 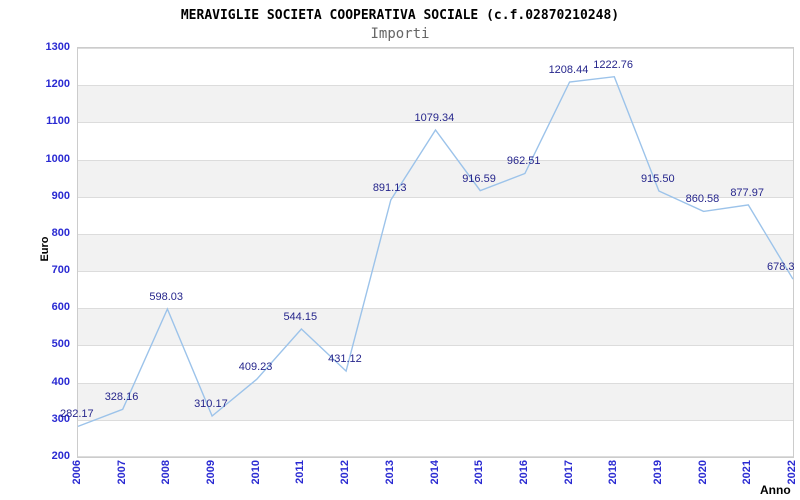 I want to click on x-tick-label: 2018, so click(x=613, y=472).